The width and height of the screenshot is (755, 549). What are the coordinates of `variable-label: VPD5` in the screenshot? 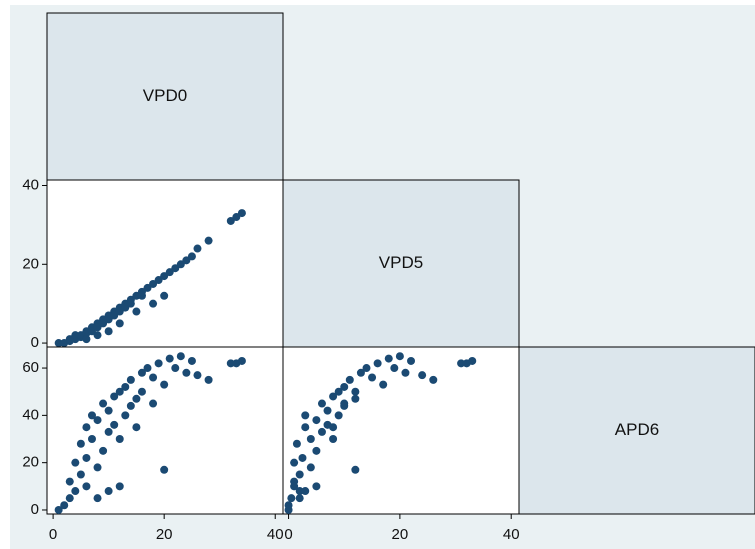 It's located at (401, 262).